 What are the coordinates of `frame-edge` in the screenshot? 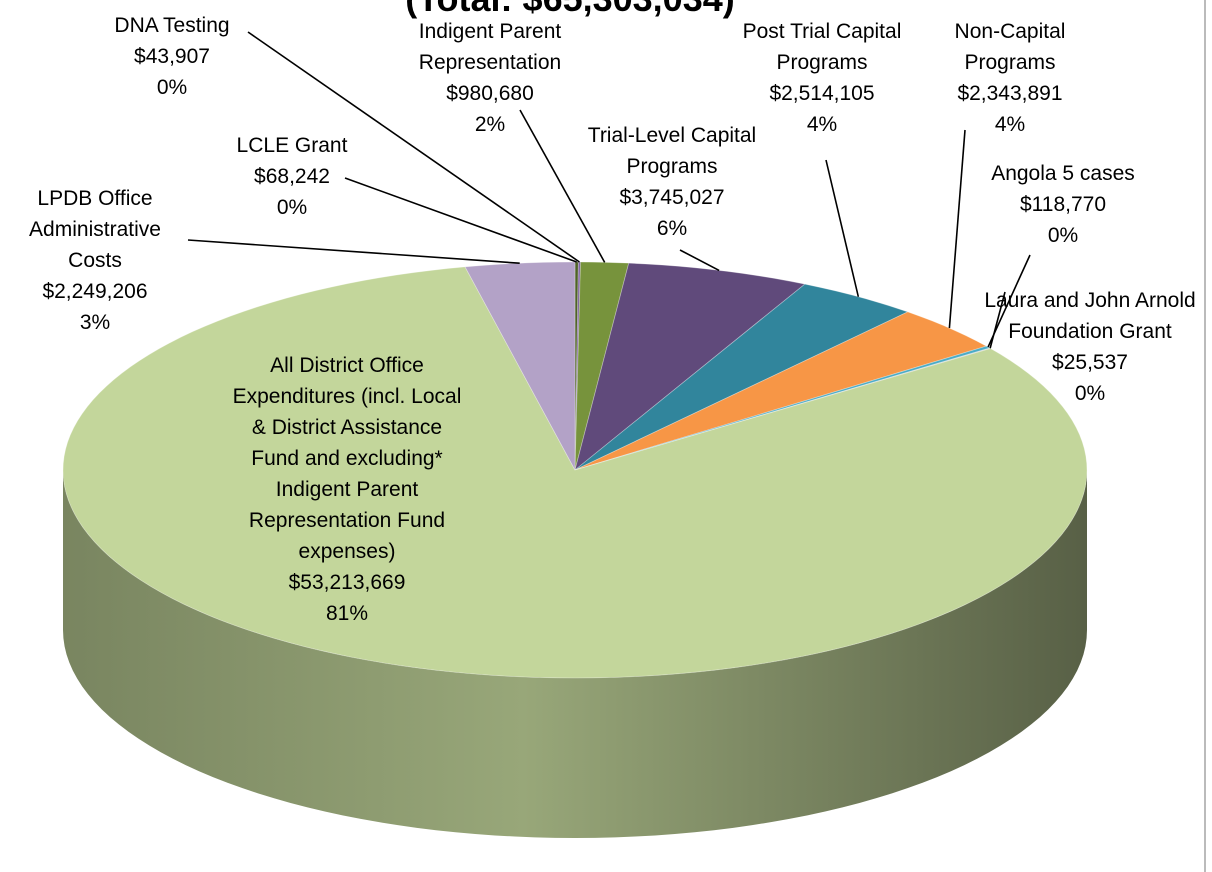 It's located at (1205, 436).